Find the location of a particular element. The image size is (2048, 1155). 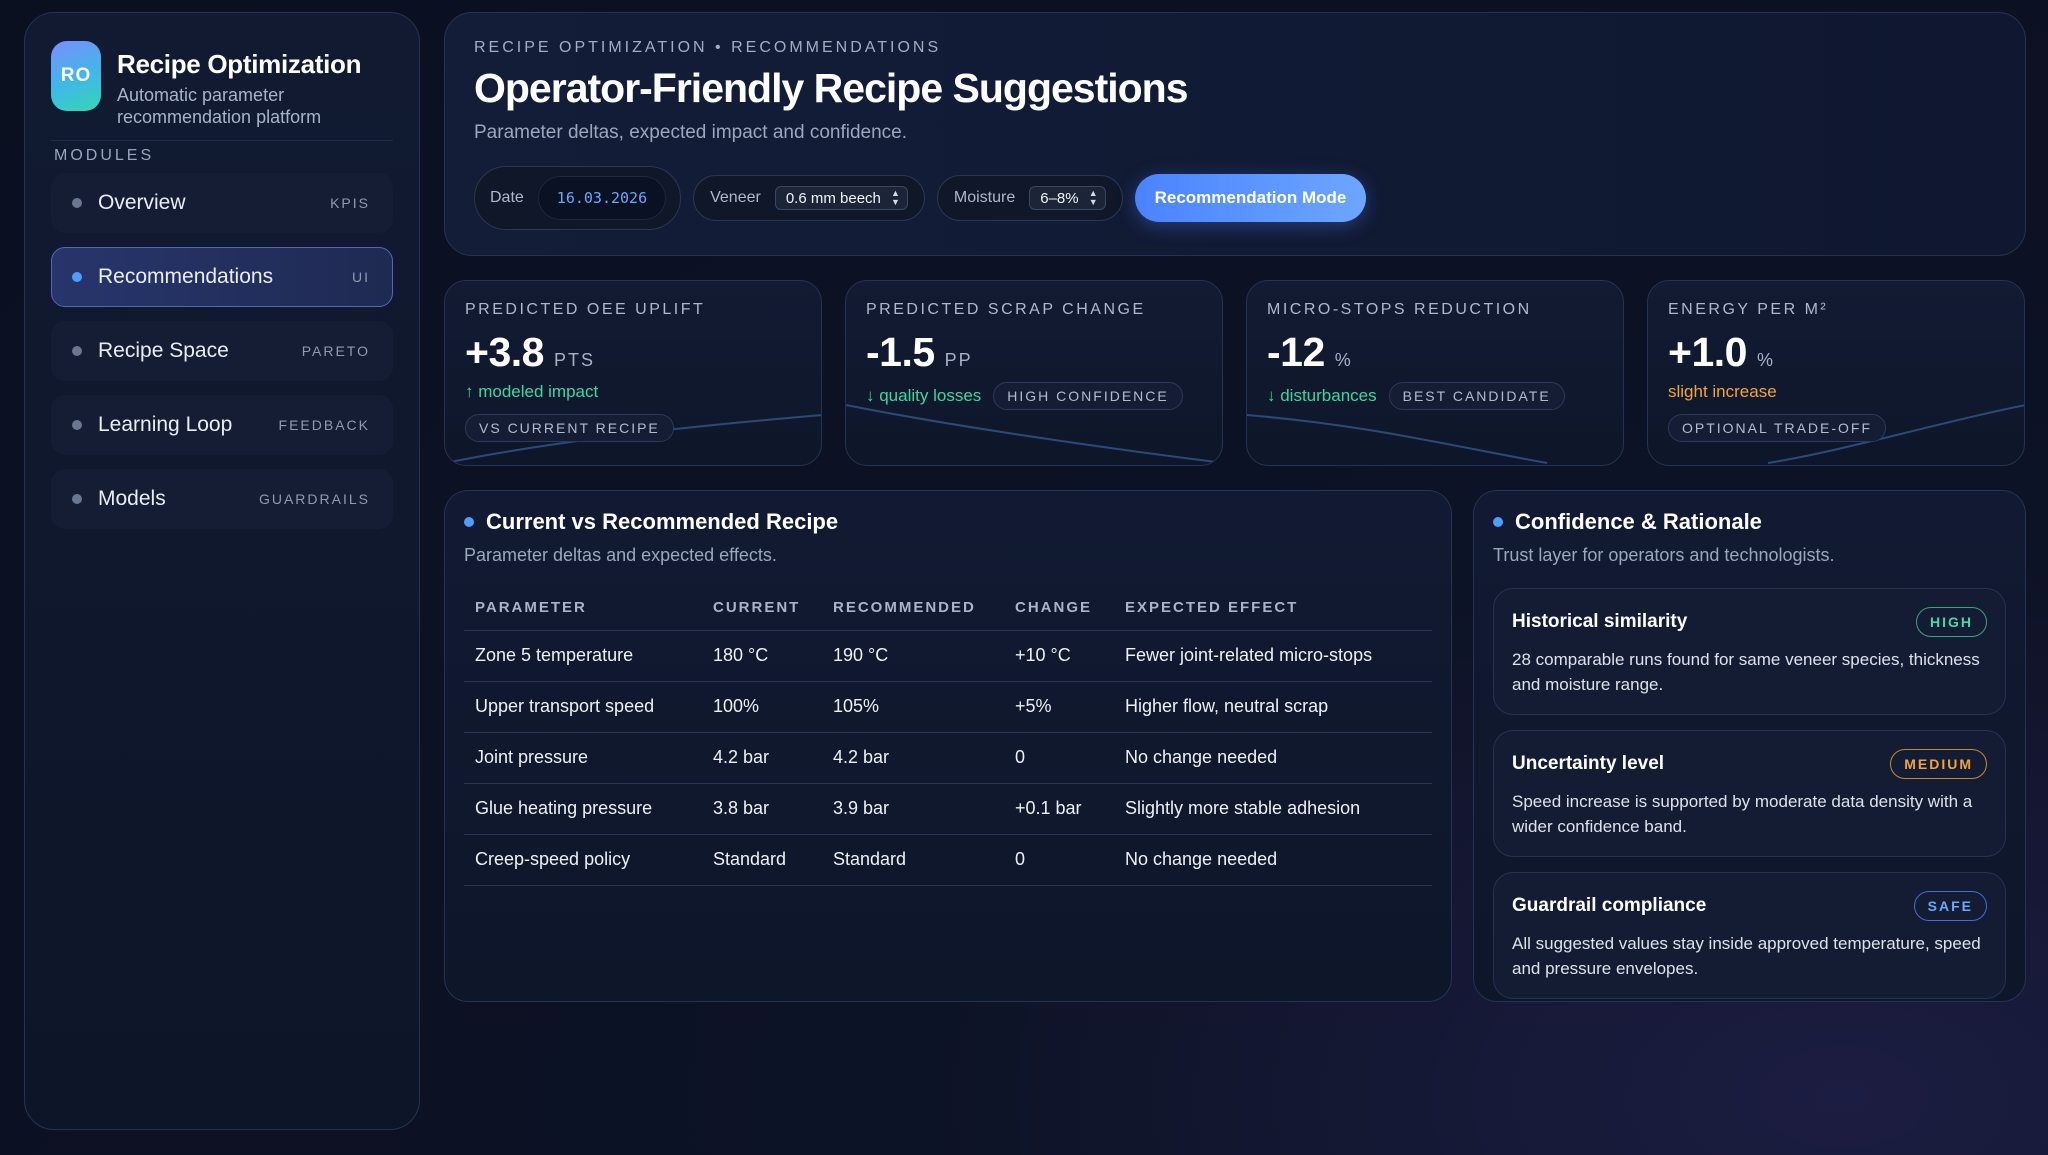

kpi-number: +3.8 is located at coordinates (504, 352).